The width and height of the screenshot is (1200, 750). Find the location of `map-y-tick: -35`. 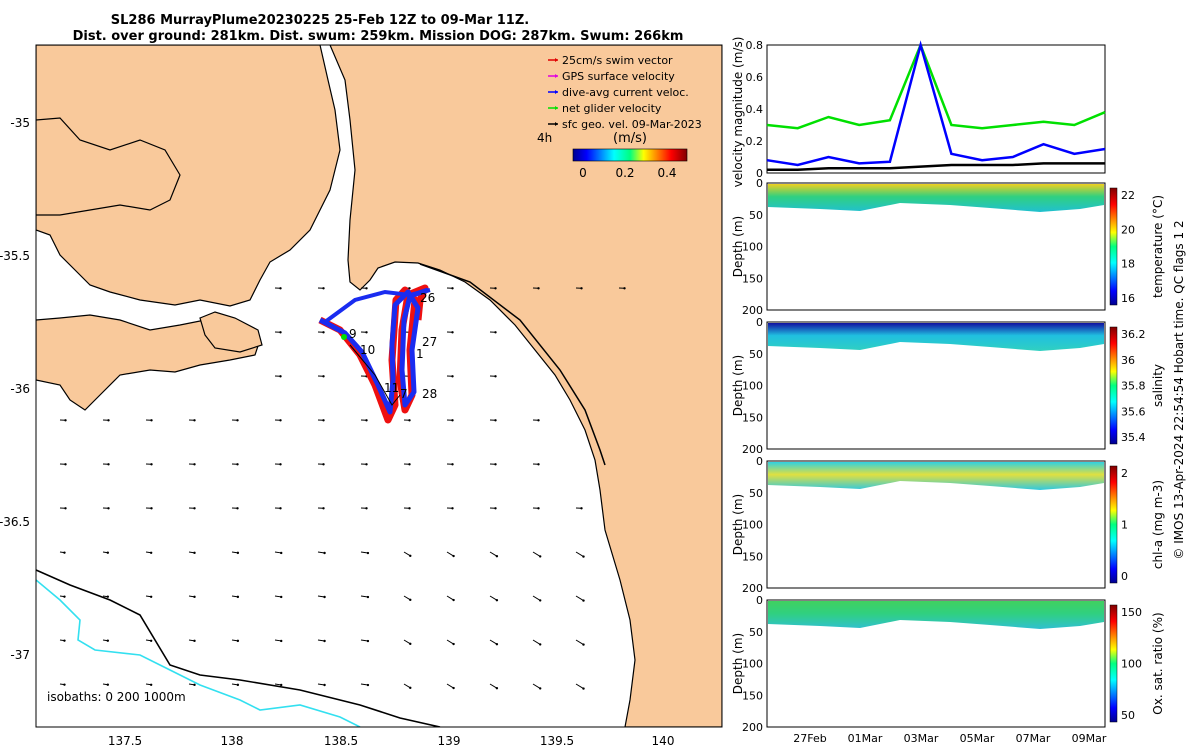

map-y-tick: -35 is located at coordinates (20, 123).